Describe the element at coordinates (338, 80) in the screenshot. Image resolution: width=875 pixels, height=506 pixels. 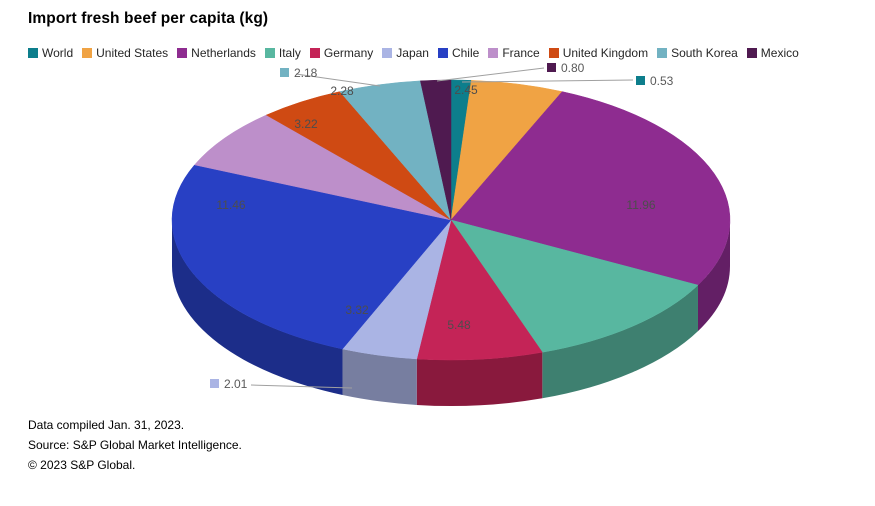
I see `leader-line-south-korea` at that location.